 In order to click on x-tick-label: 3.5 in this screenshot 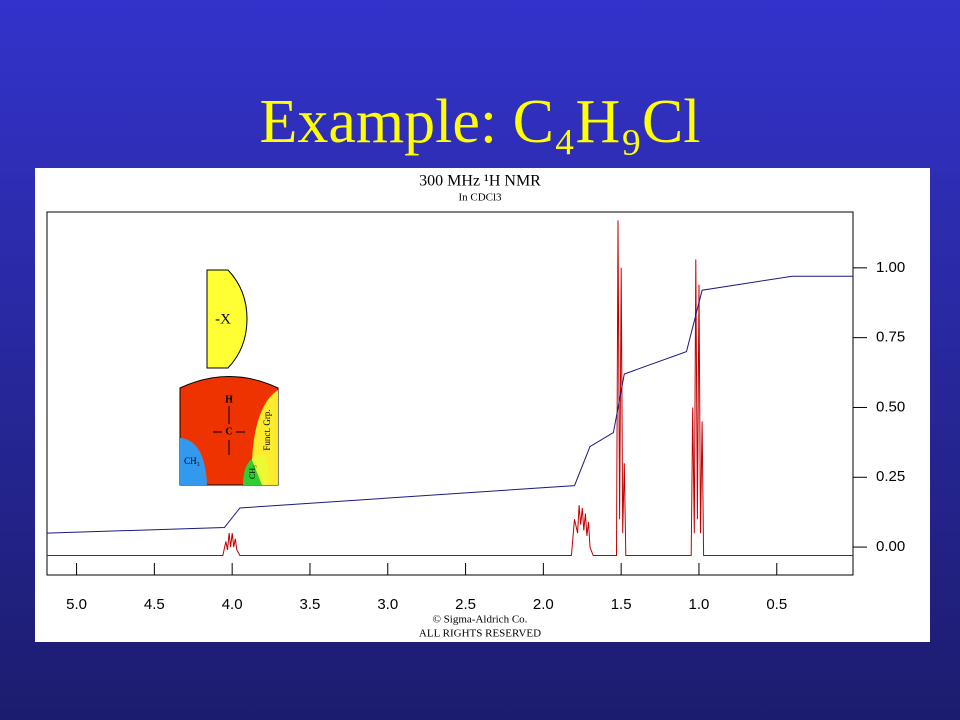, I will do `click(310, 604)`.